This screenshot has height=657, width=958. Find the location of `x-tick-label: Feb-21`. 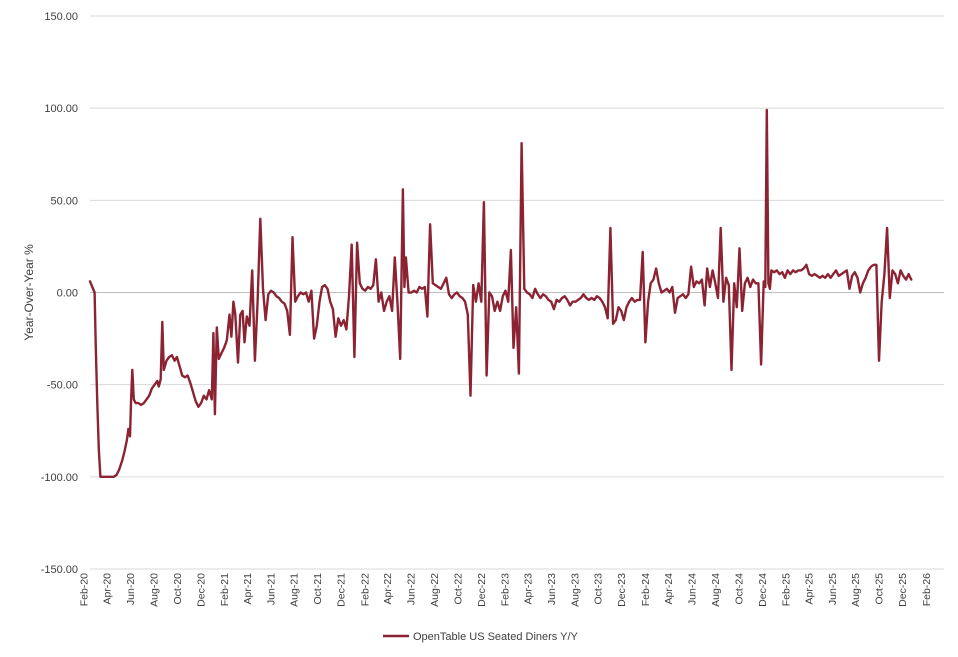

x-tick-label: Feb-21 is located at coordinates (225, 589).